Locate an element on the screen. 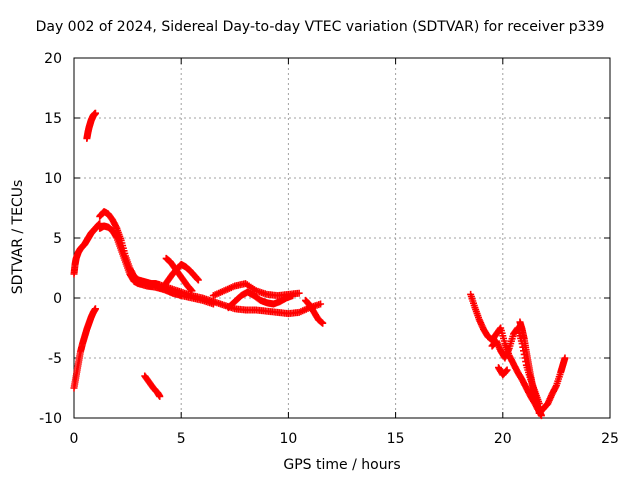 Image resolution: width=640 pixels, height=480 pixels. series-segment-late-c is located at coordinates (530, 369).